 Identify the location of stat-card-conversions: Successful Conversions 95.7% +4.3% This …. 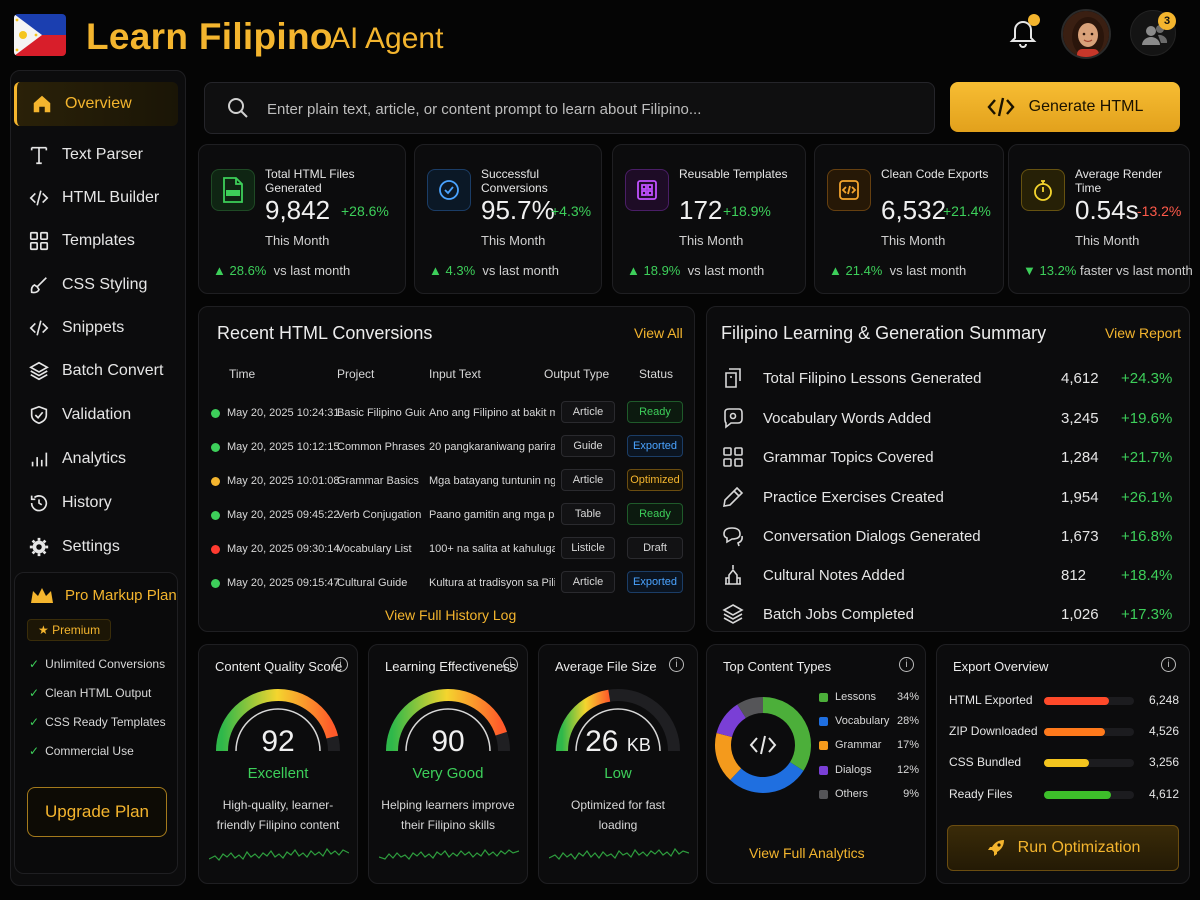
(508, 219).